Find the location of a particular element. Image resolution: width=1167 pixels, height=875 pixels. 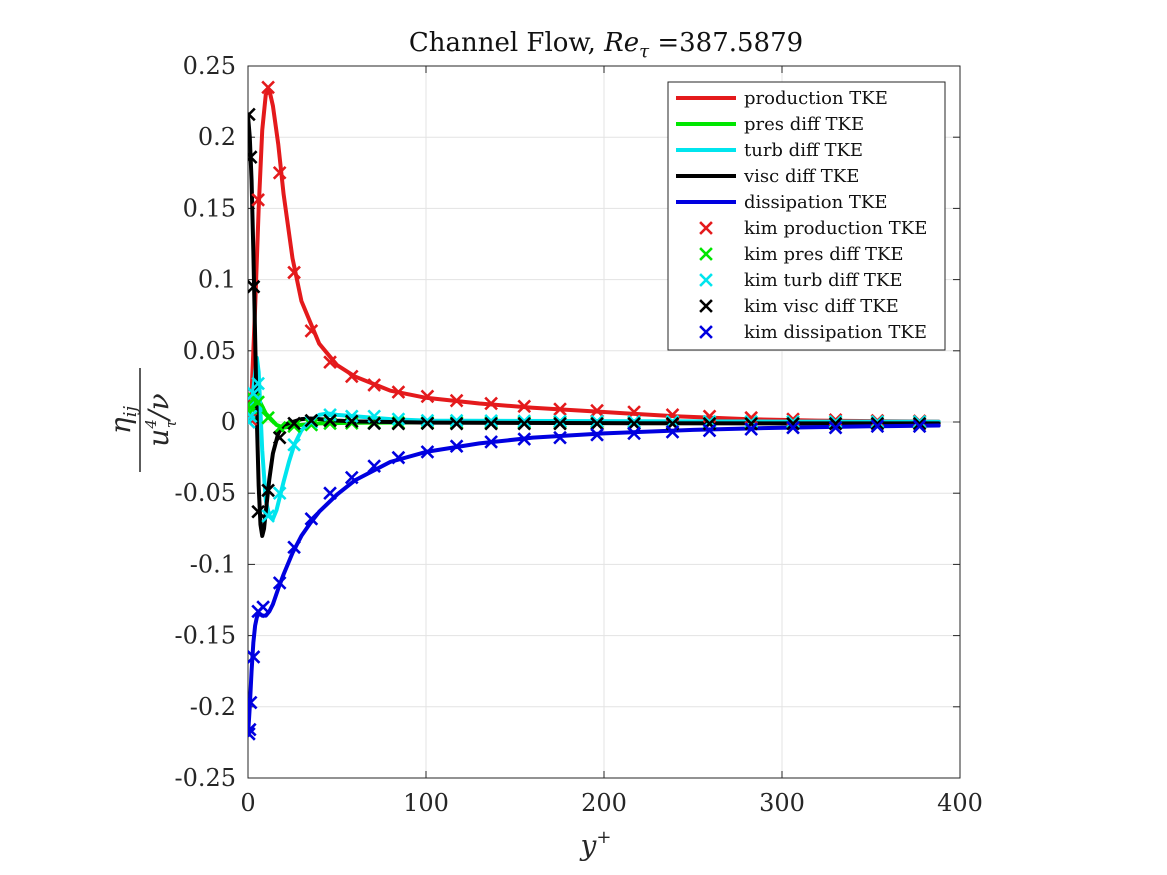

legend-box is located at coordinates (806, 216).